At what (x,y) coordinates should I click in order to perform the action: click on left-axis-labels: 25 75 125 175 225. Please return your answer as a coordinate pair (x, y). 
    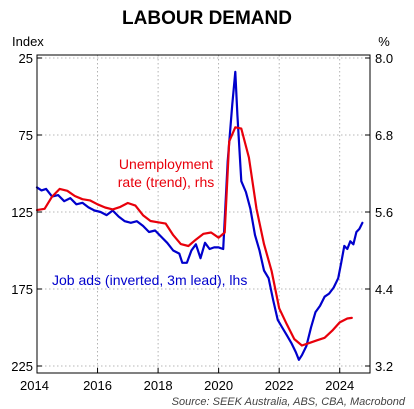
    Looking at the image, I should click on (22, 212).